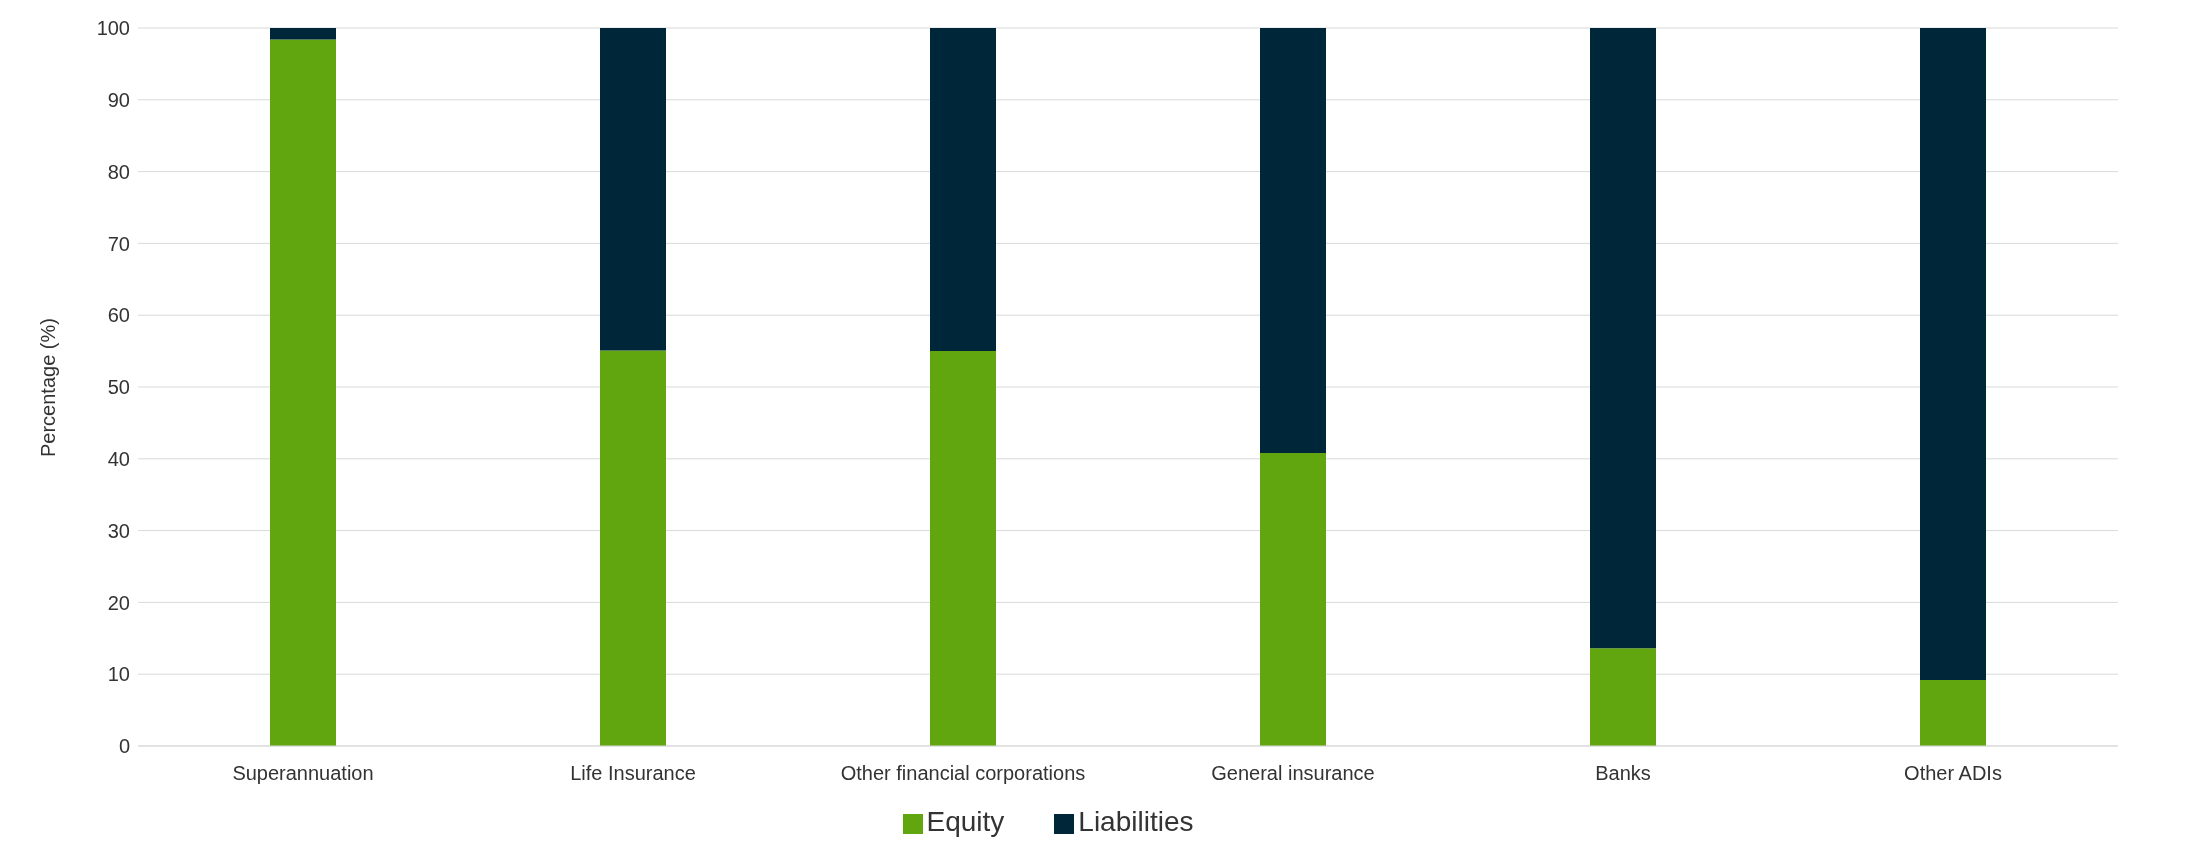 This screenshot has height=858, width=2193. What do you see at coordinates (965, 821) in the screenshot?
I see `legend-label: Equity` at bounding box center [965, 821].